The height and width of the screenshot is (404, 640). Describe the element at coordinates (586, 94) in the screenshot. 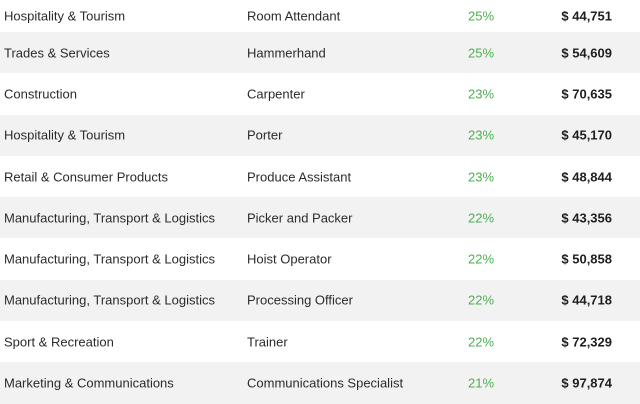

I see `salary-cell: $ 70,635` at that location.